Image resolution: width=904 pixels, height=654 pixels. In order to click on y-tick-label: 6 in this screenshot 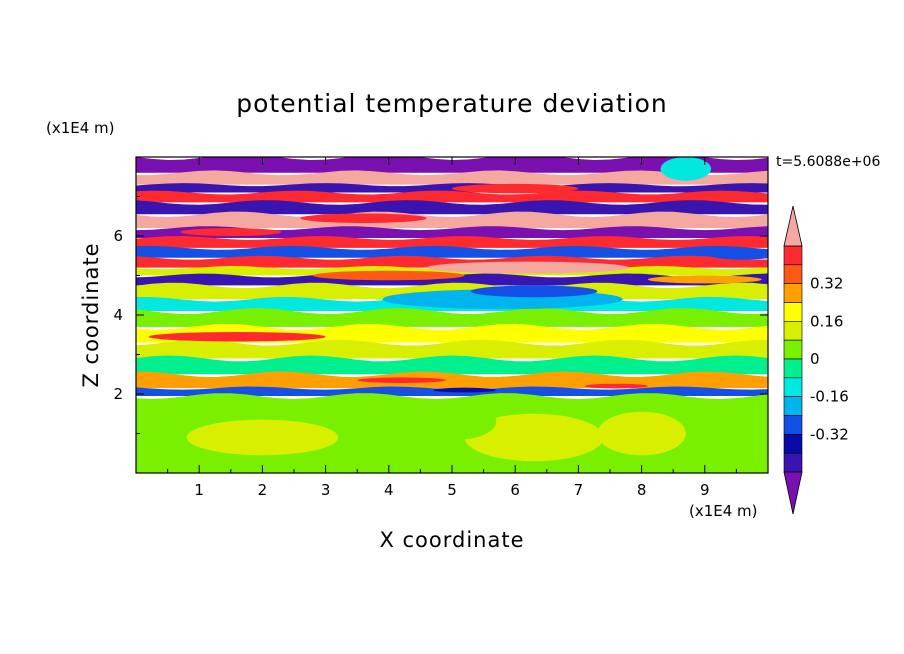, I will do `click(118, 236)`.